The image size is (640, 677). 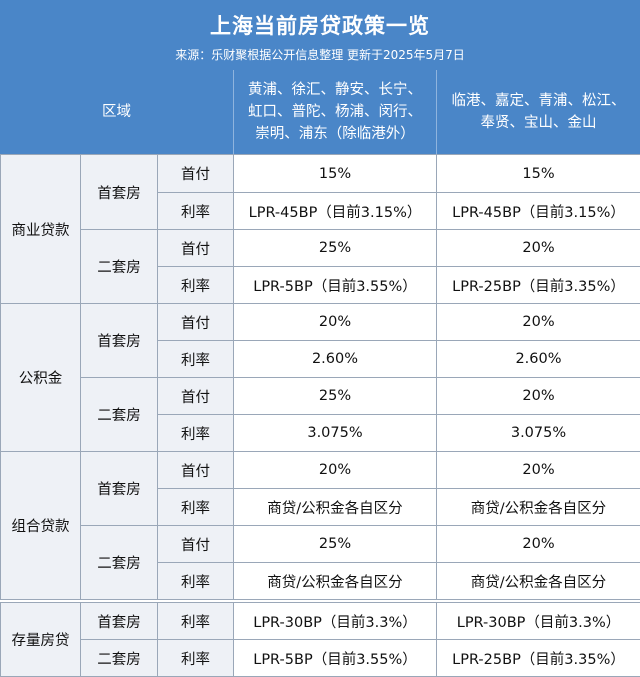 What do you see at coordinates (538, 112) in the screenshot?
I see `district-header-b: 临港、嘉定、青浦、松江、 奉贤、宝山、金山` at bounding box center [538, 112].